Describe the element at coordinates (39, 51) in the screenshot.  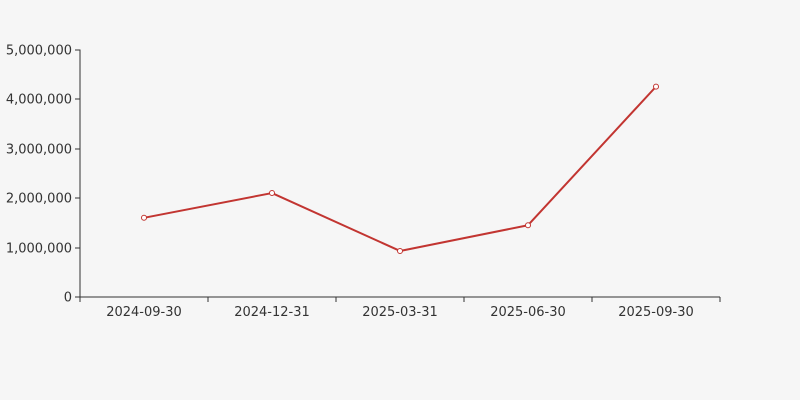
I see `y-tick-label: 5,000,000` at that location.